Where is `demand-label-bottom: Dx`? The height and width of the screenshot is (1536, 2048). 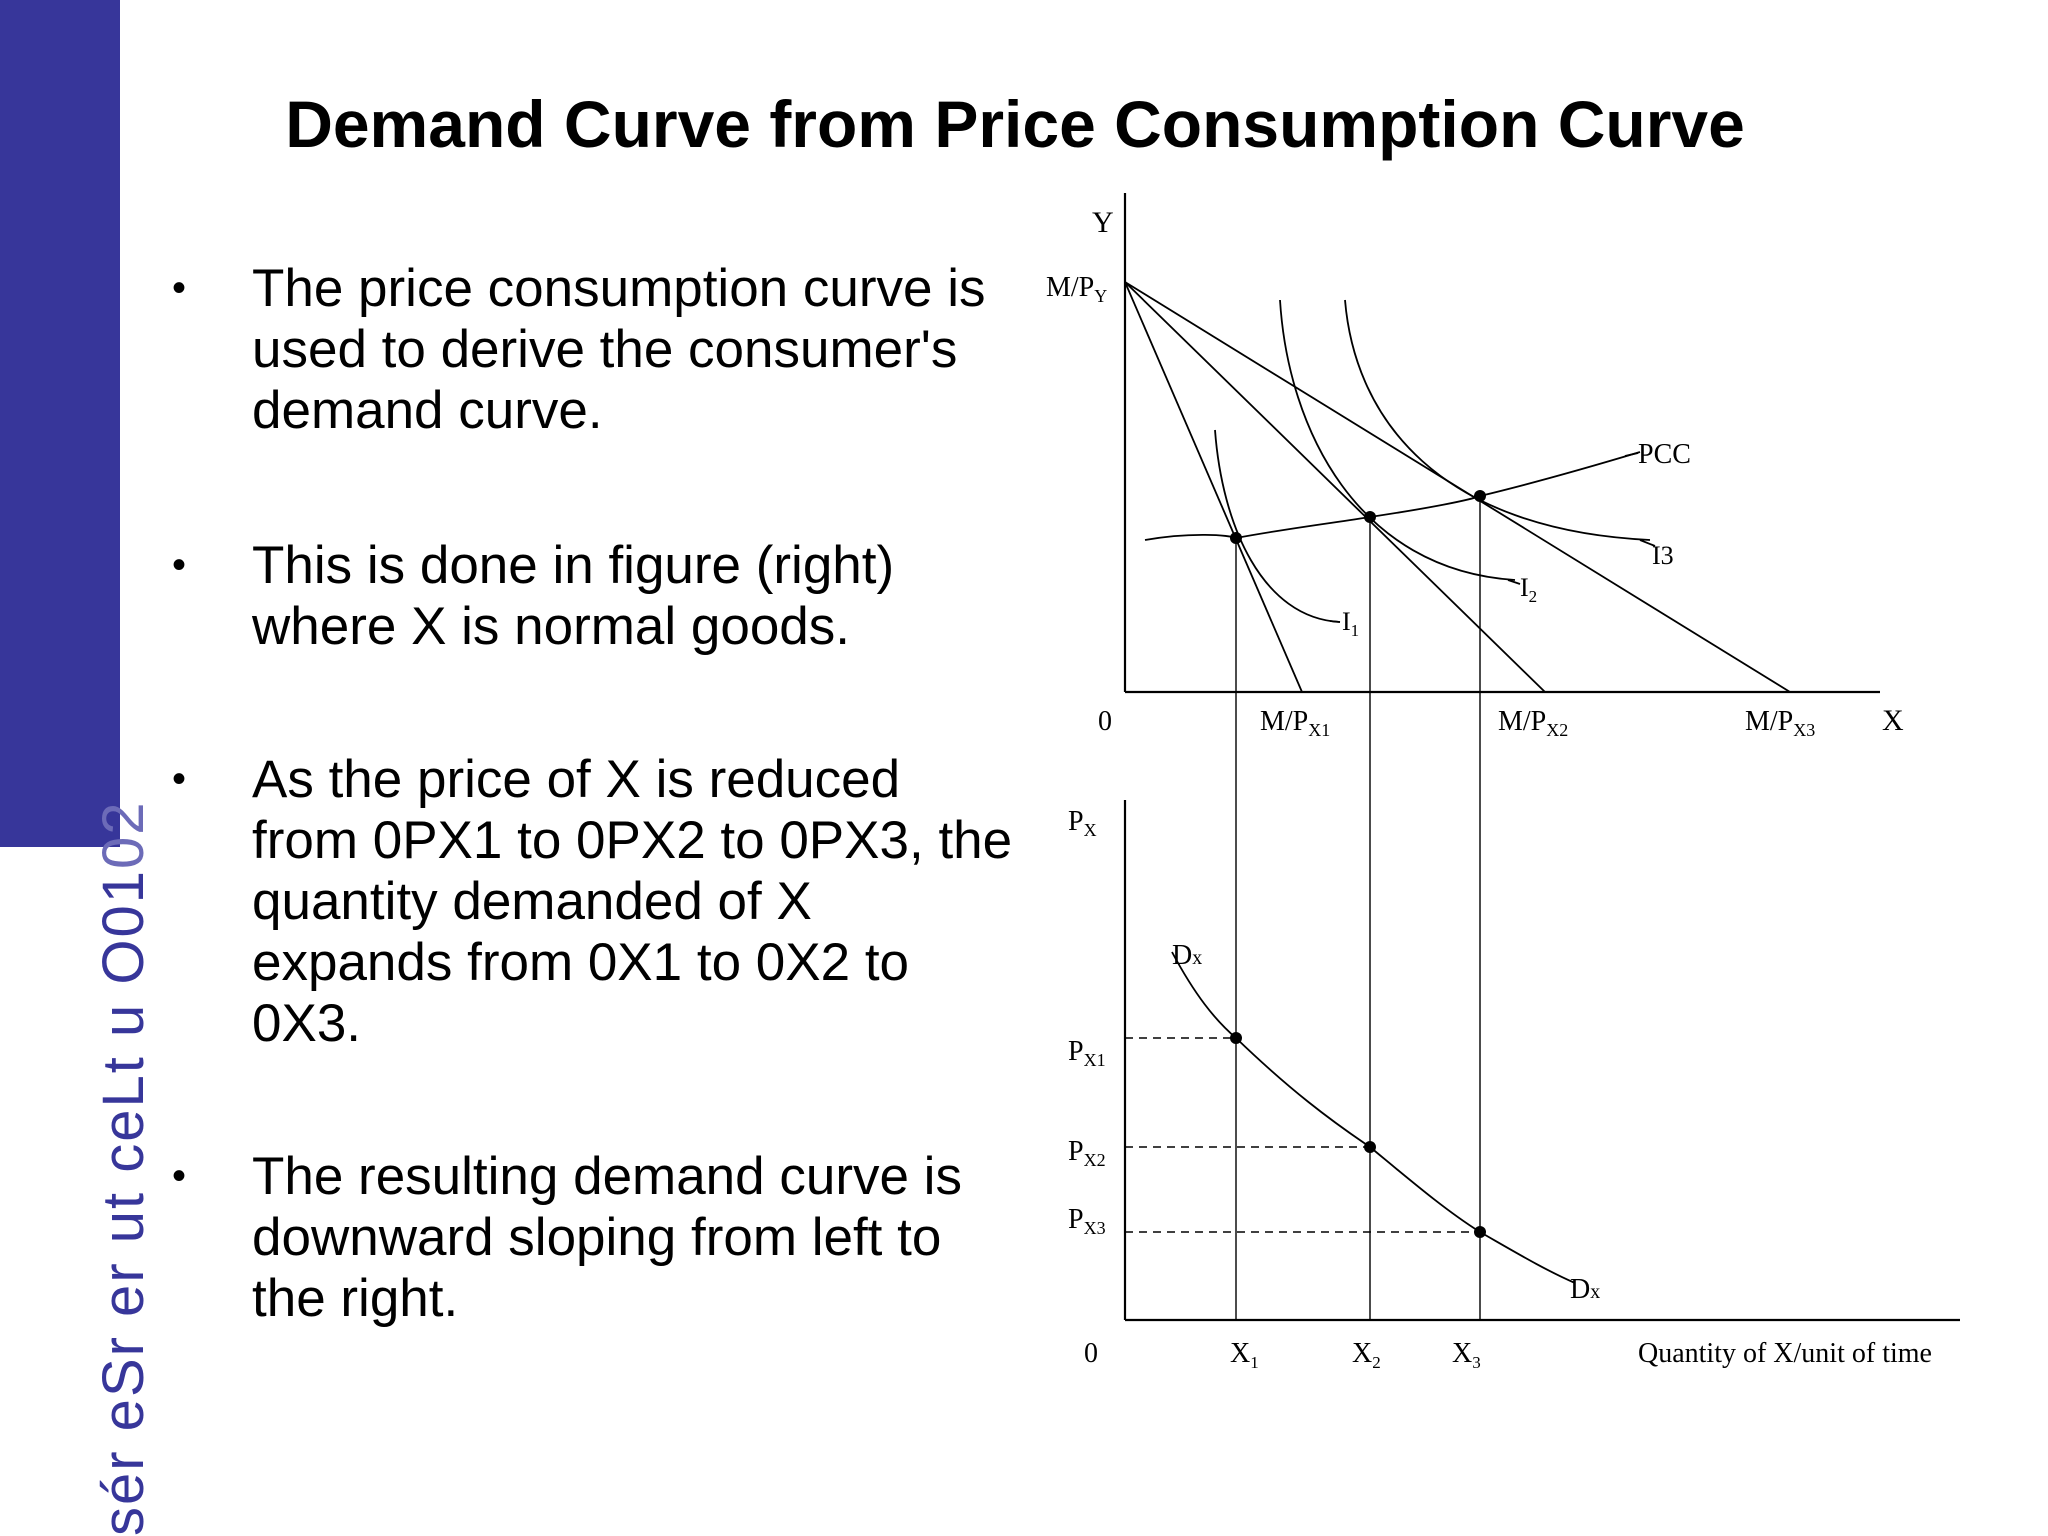
demand-label-bottom: Dx is located at coordinates (1585, 1289).